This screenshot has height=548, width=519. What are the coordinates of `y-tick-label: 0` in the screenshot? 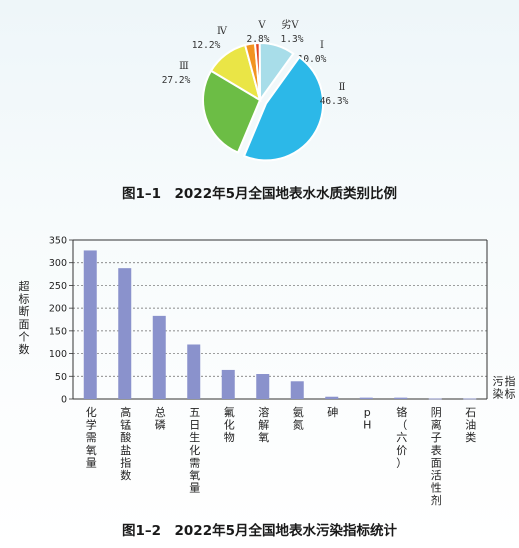 It's located at (64, 400).